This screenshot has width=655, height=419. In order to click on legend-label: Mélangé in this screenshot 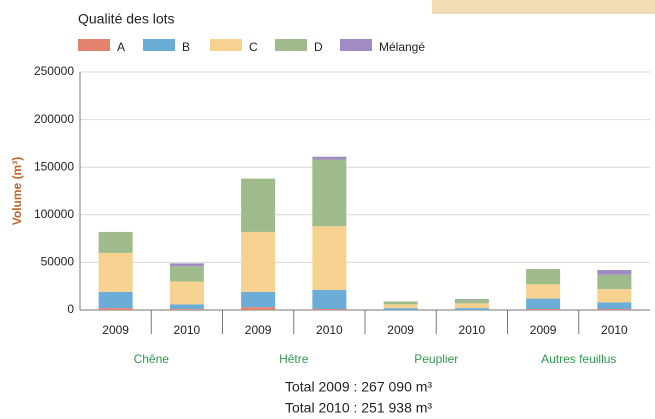, I will do `click(402, 47)`.